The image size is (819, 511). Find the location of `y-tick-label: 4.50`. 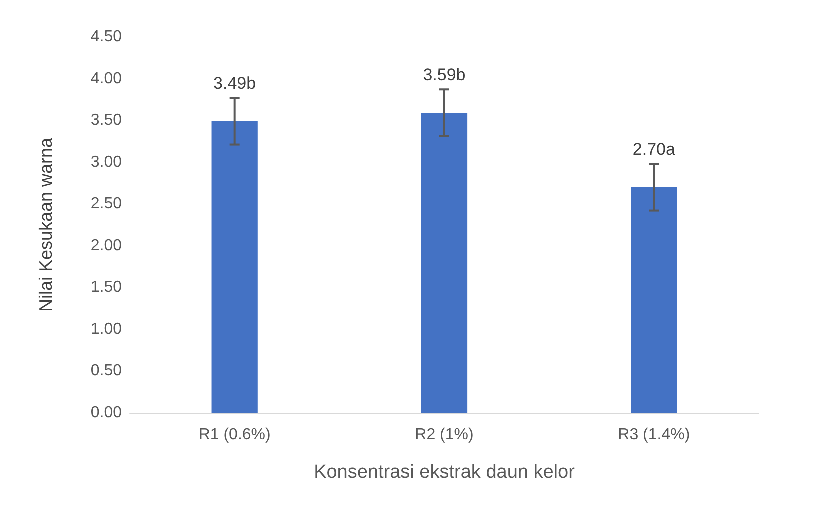

y-tick-label: 4.50 is located at coordinates (106, 37).